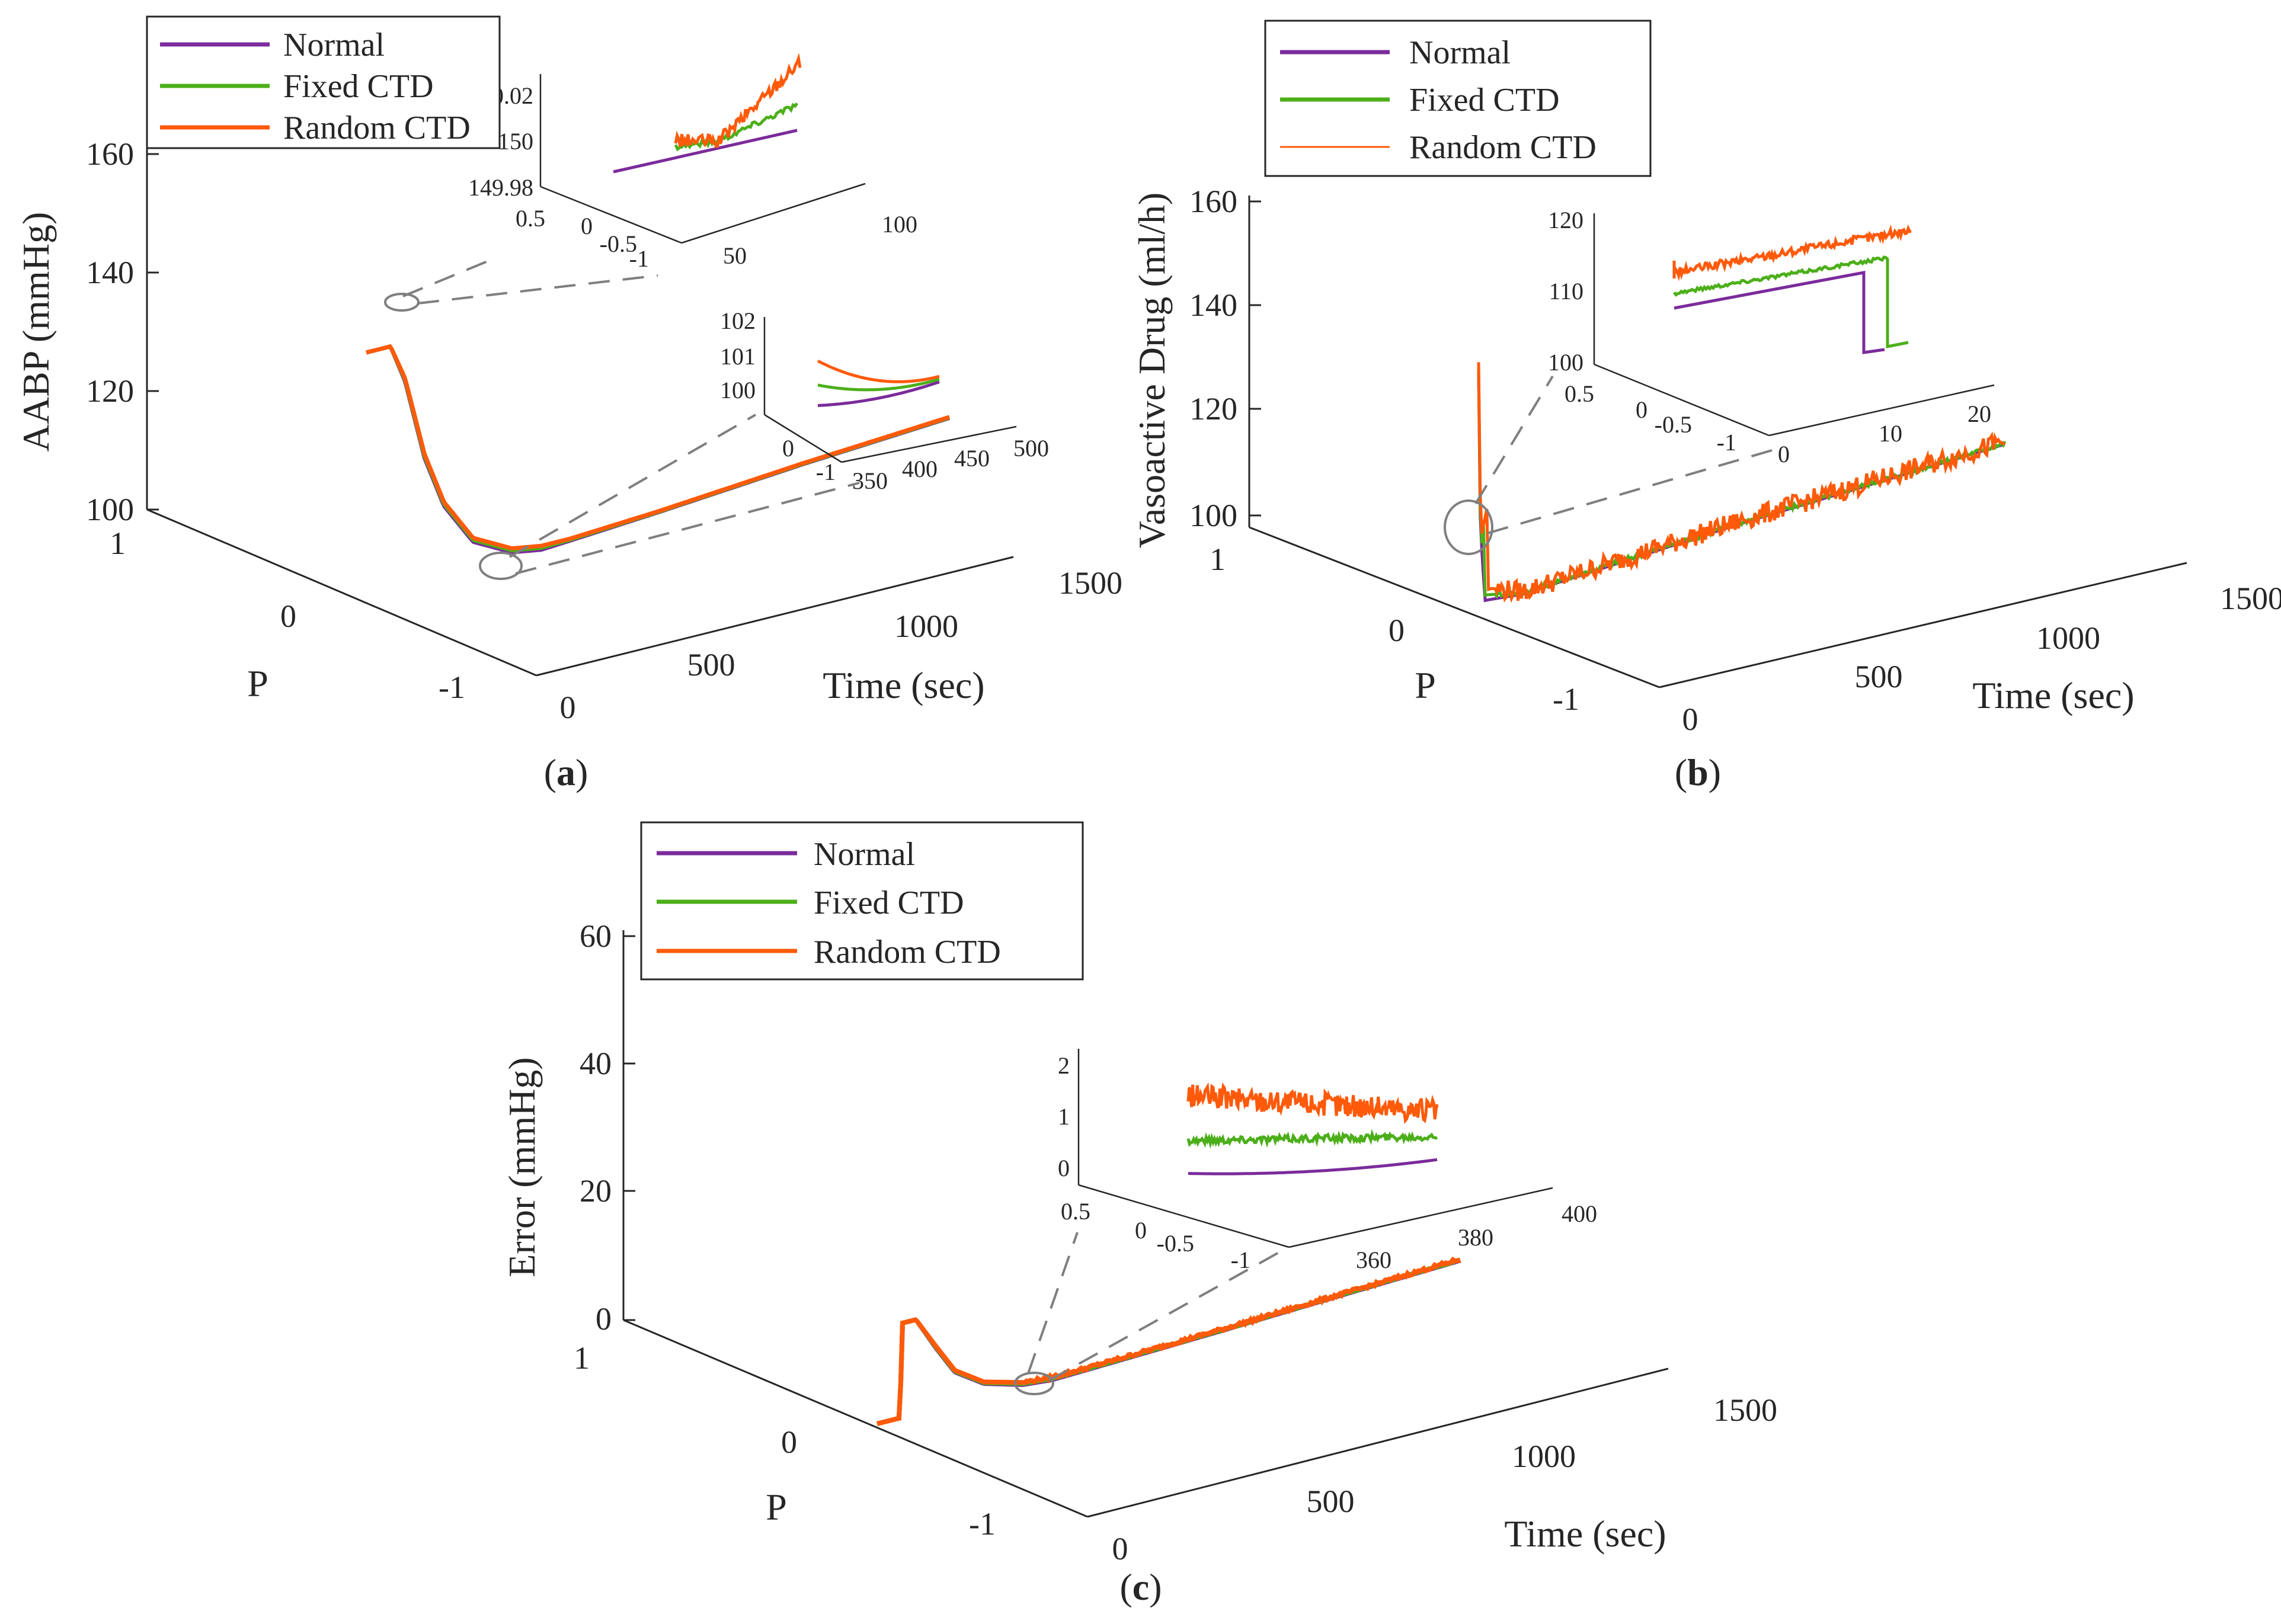 The height and width of the screenshot is (1624, 2281). I want to click on z-tick-label: 140, so click(1213, 305).